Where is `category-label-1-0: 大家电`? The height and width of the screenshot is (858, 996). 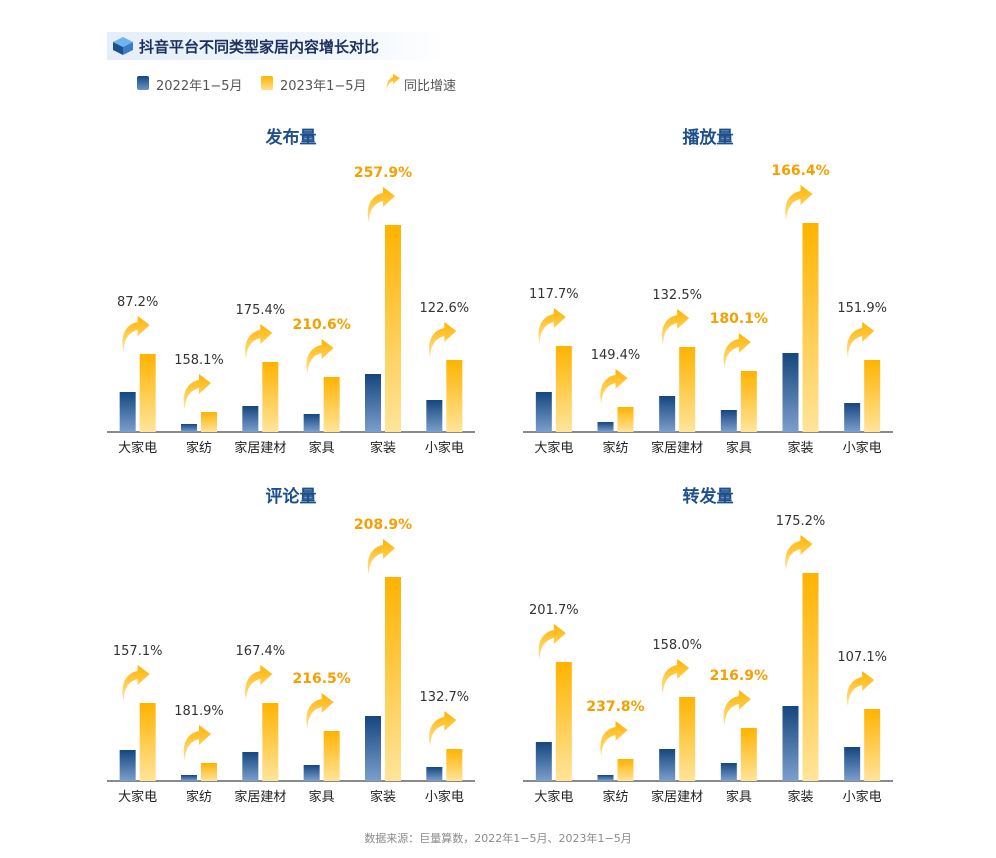 category-label-1-0: 大家电 is located at coordinates (553, 448).